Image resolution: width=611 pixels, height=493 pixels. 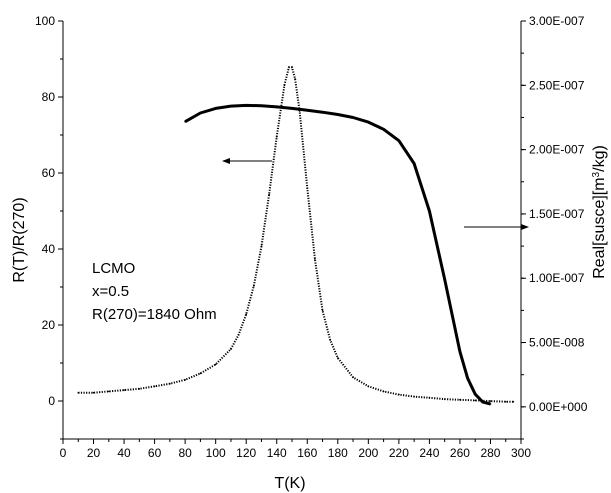 What do you see at coordinates (113, 268) in the screenshot?
I see `annotation-sample: LCMO` at bounding box center [113, 268].